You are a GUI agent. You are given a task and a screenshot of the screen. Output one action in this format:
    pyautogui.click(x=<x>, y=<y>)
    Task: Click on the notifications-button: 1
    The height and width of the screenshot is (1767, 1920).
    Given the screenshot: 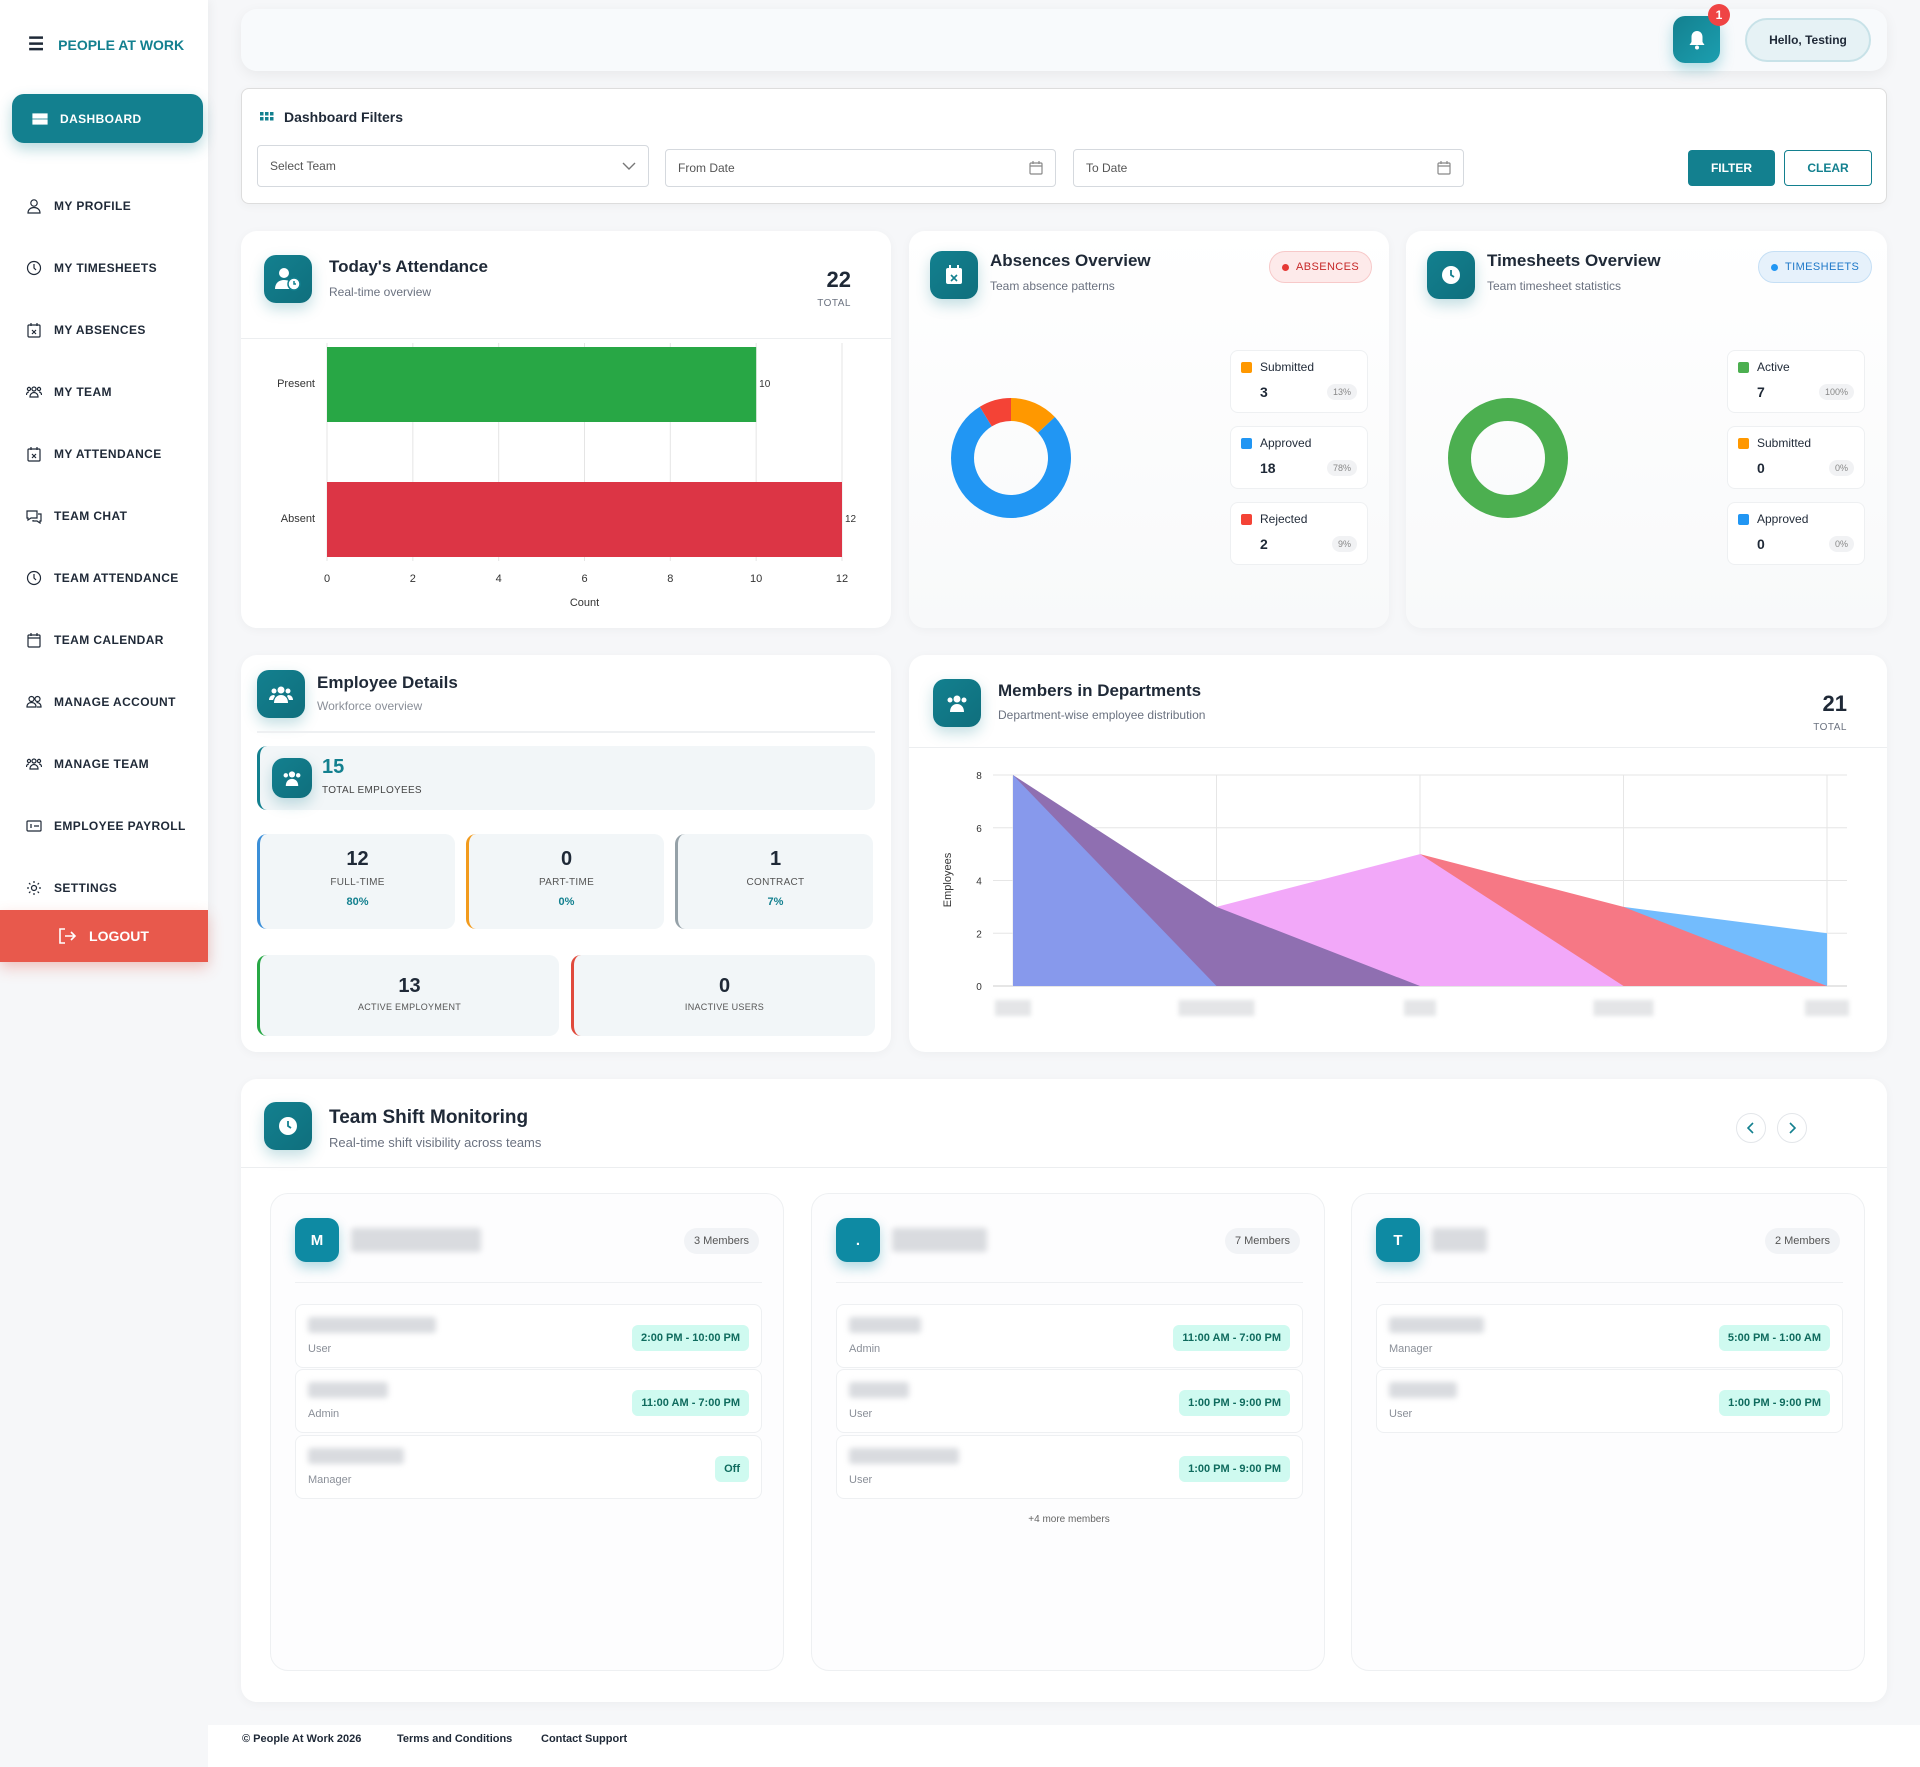 What is the action you would take?
    pyautogui.click(x=1701, y=33)
    